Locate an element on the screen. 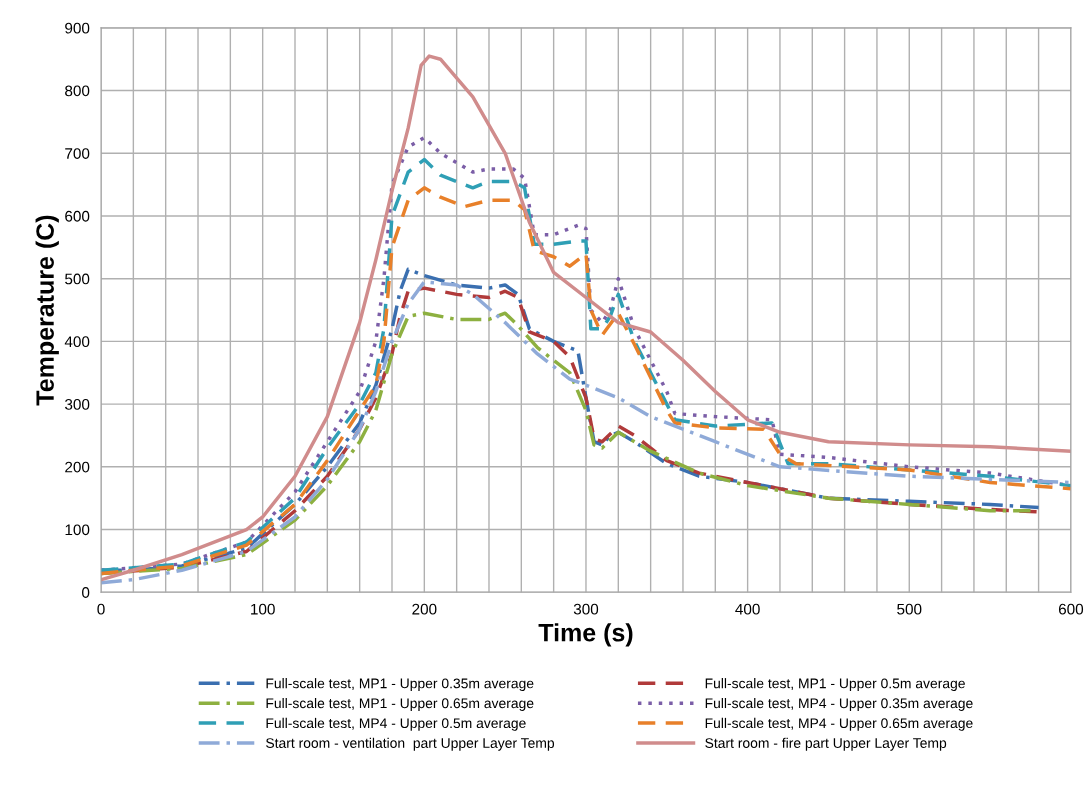  legend-label: Full-scale test, MP4 - Upper 0.35m average is located at coordinates (839, 704).